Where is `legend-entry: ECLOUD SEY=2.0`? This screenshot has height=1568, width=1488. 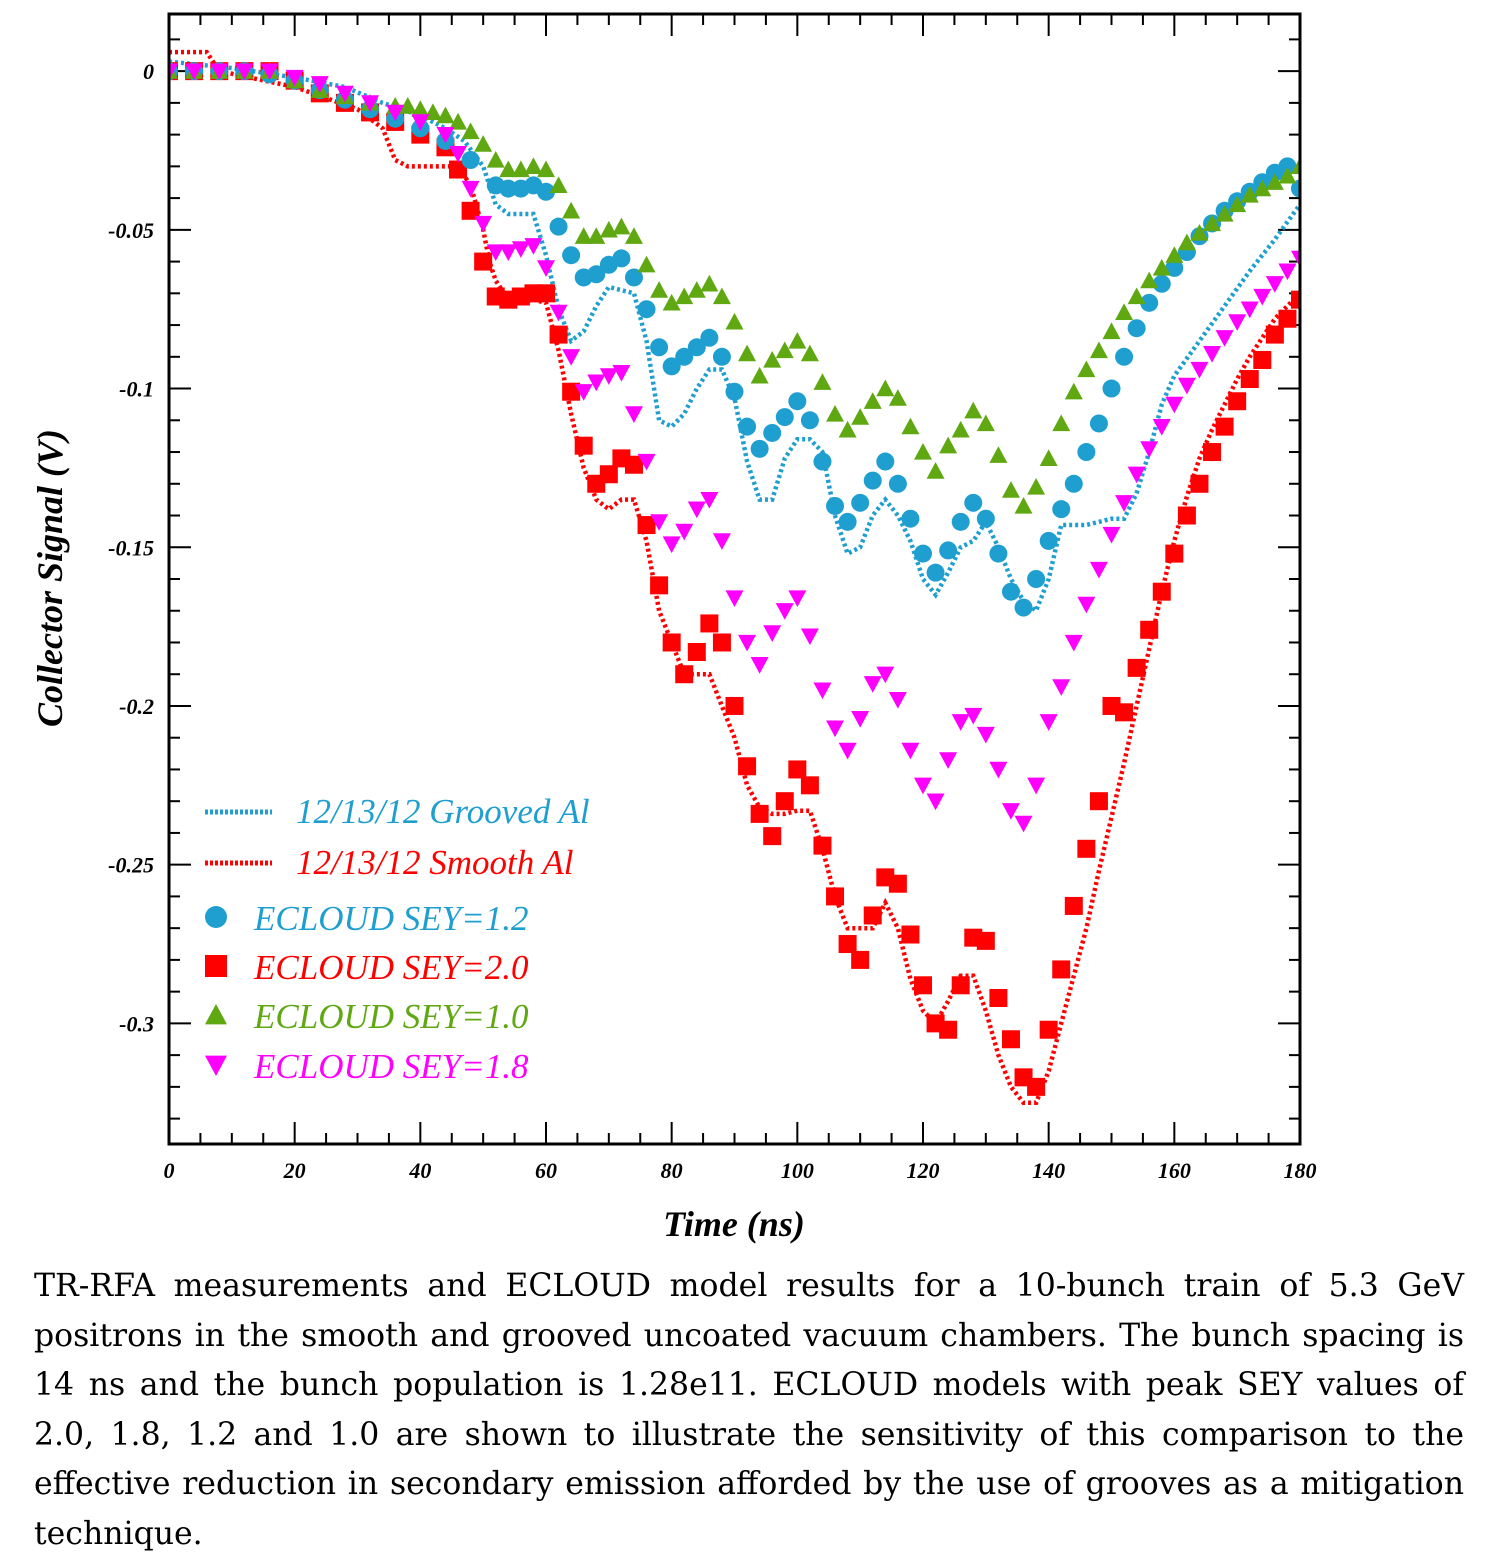 legend-entry: ECLOUD SEY=2.0 is located at coordinates (367, 967).